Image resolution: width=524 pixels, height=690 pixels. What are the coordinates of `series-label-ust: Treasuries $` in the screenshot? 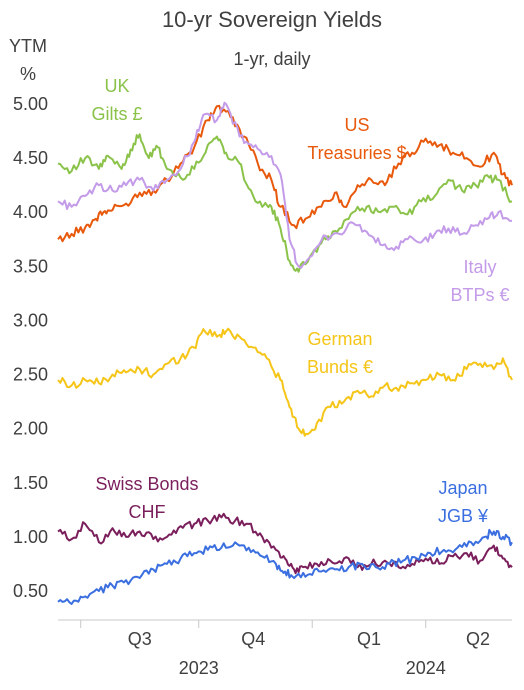 It's located at (356, 153).